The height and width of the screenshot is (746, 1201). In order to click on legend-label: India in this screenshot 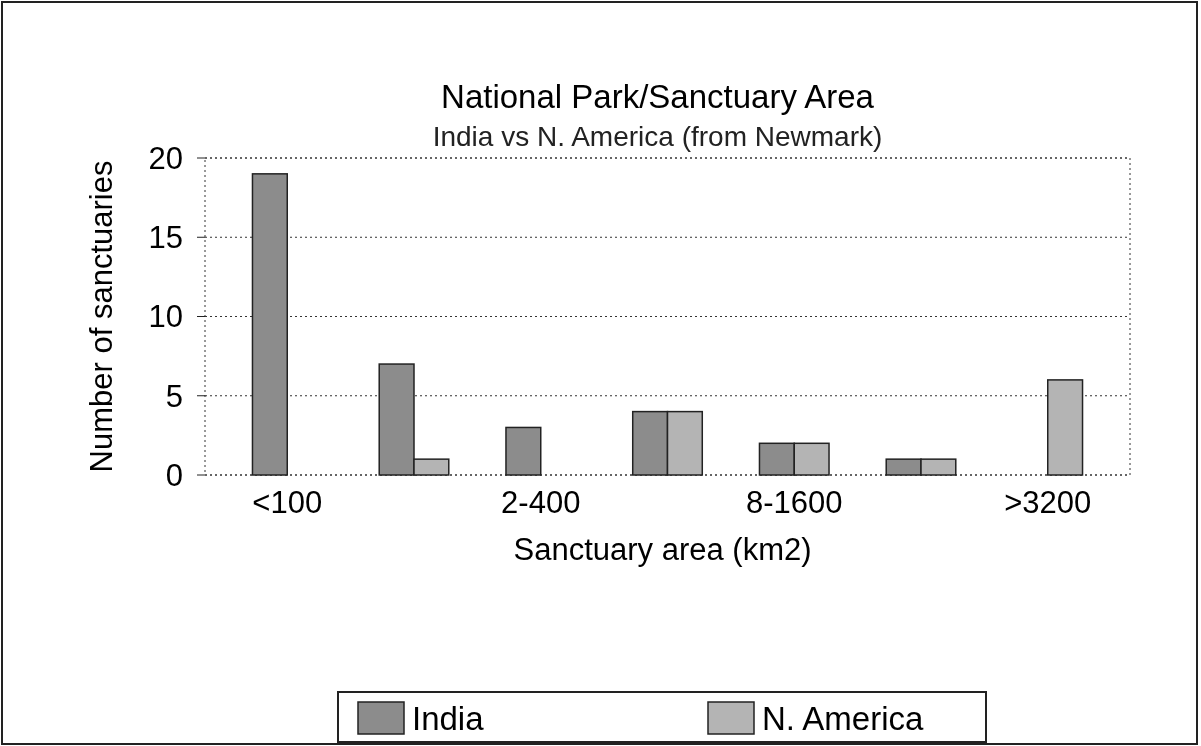, I will do `click(448, 718)`.